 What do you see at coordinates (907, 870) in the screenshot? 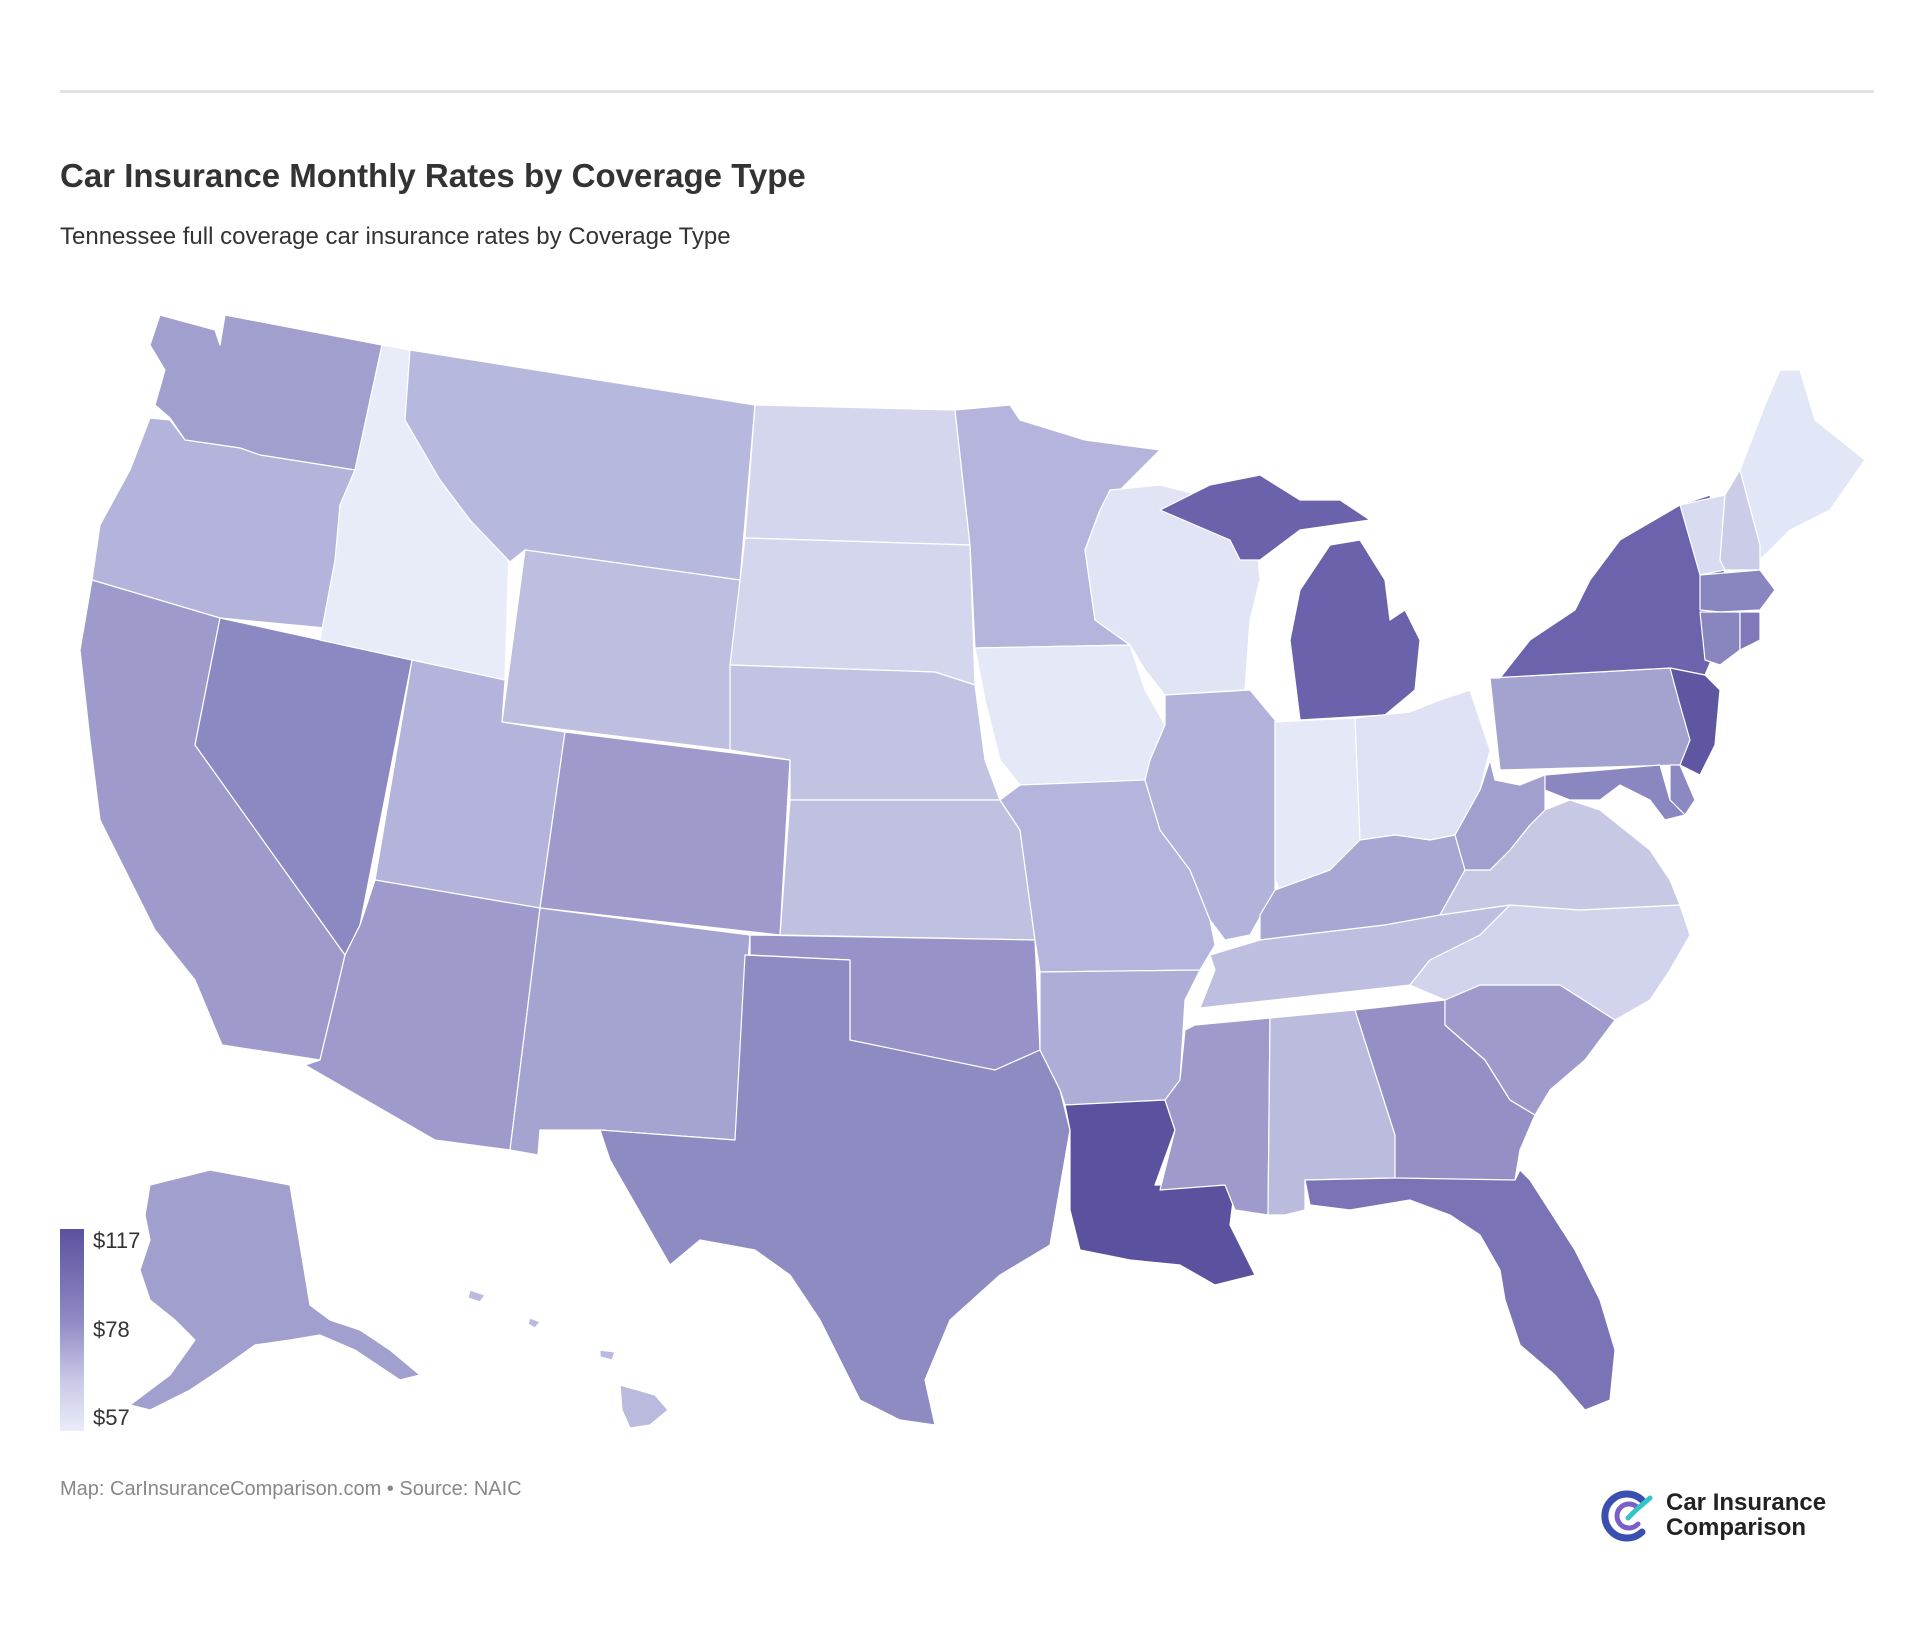
I see `state-KS` at bounding box center [907, 870].